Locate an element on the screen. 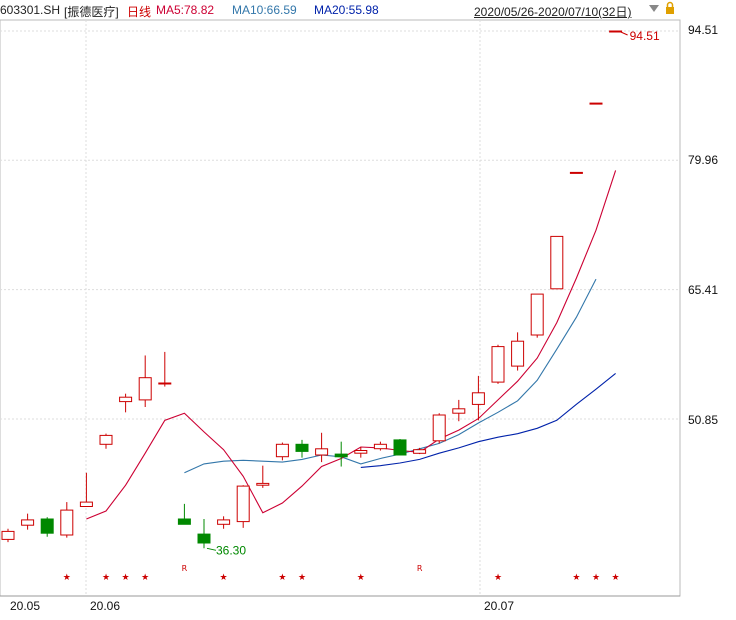 Image resolution: width=736 pixels, height=620 pixels. y-tick-label: 94.51 is located at coordinates (703, 30).